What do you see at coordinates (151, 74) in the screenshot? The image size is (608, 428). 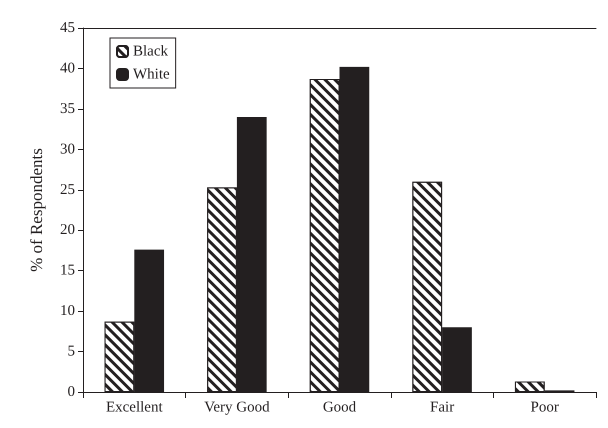 I see `legend-label: White` at bounding box center [151, 74].